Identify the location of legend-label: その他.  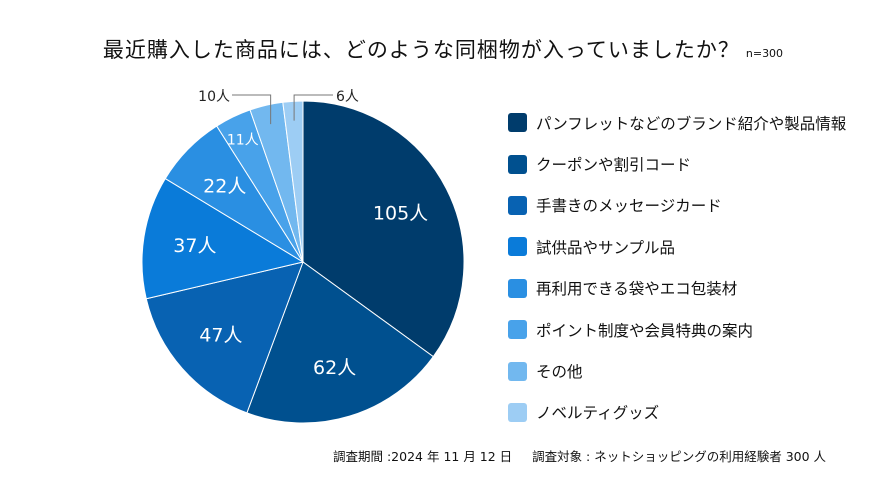
(559, 372).